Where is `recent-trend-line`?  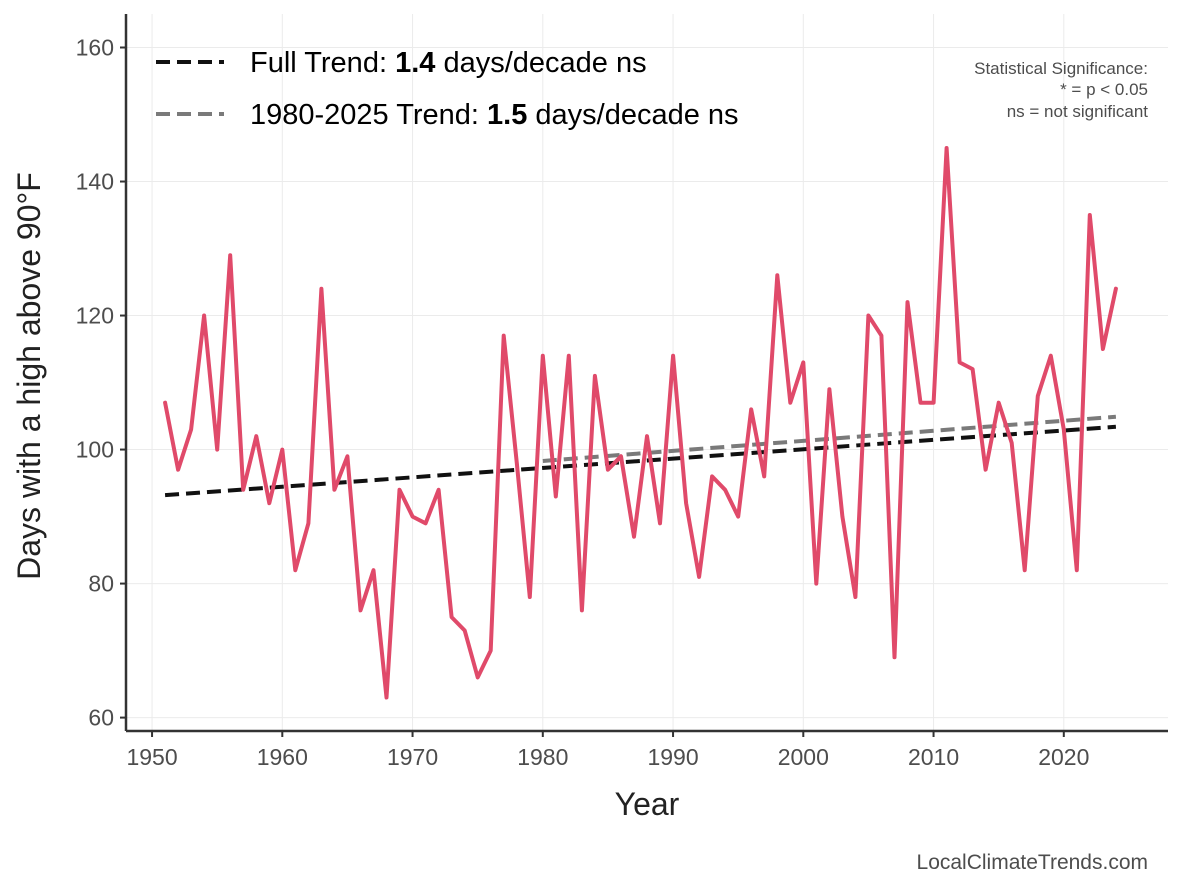
recent-trend-line is located at coordinates (829, 438).